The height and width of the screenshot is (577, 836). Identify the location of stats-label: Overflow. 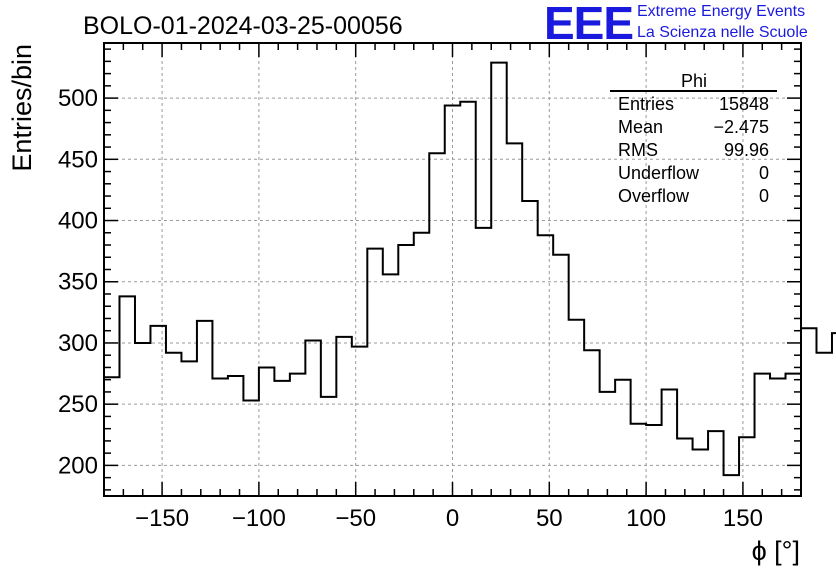
(654, 196).